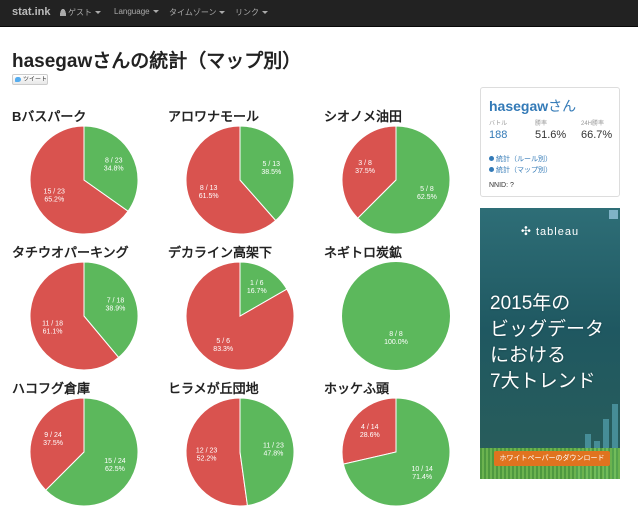 The image size is (638, 508). What do you see at coordinates (70, 252) in the screenshot?
I see `map-title: タチウオパーキング` at bounding box center [70, 252].